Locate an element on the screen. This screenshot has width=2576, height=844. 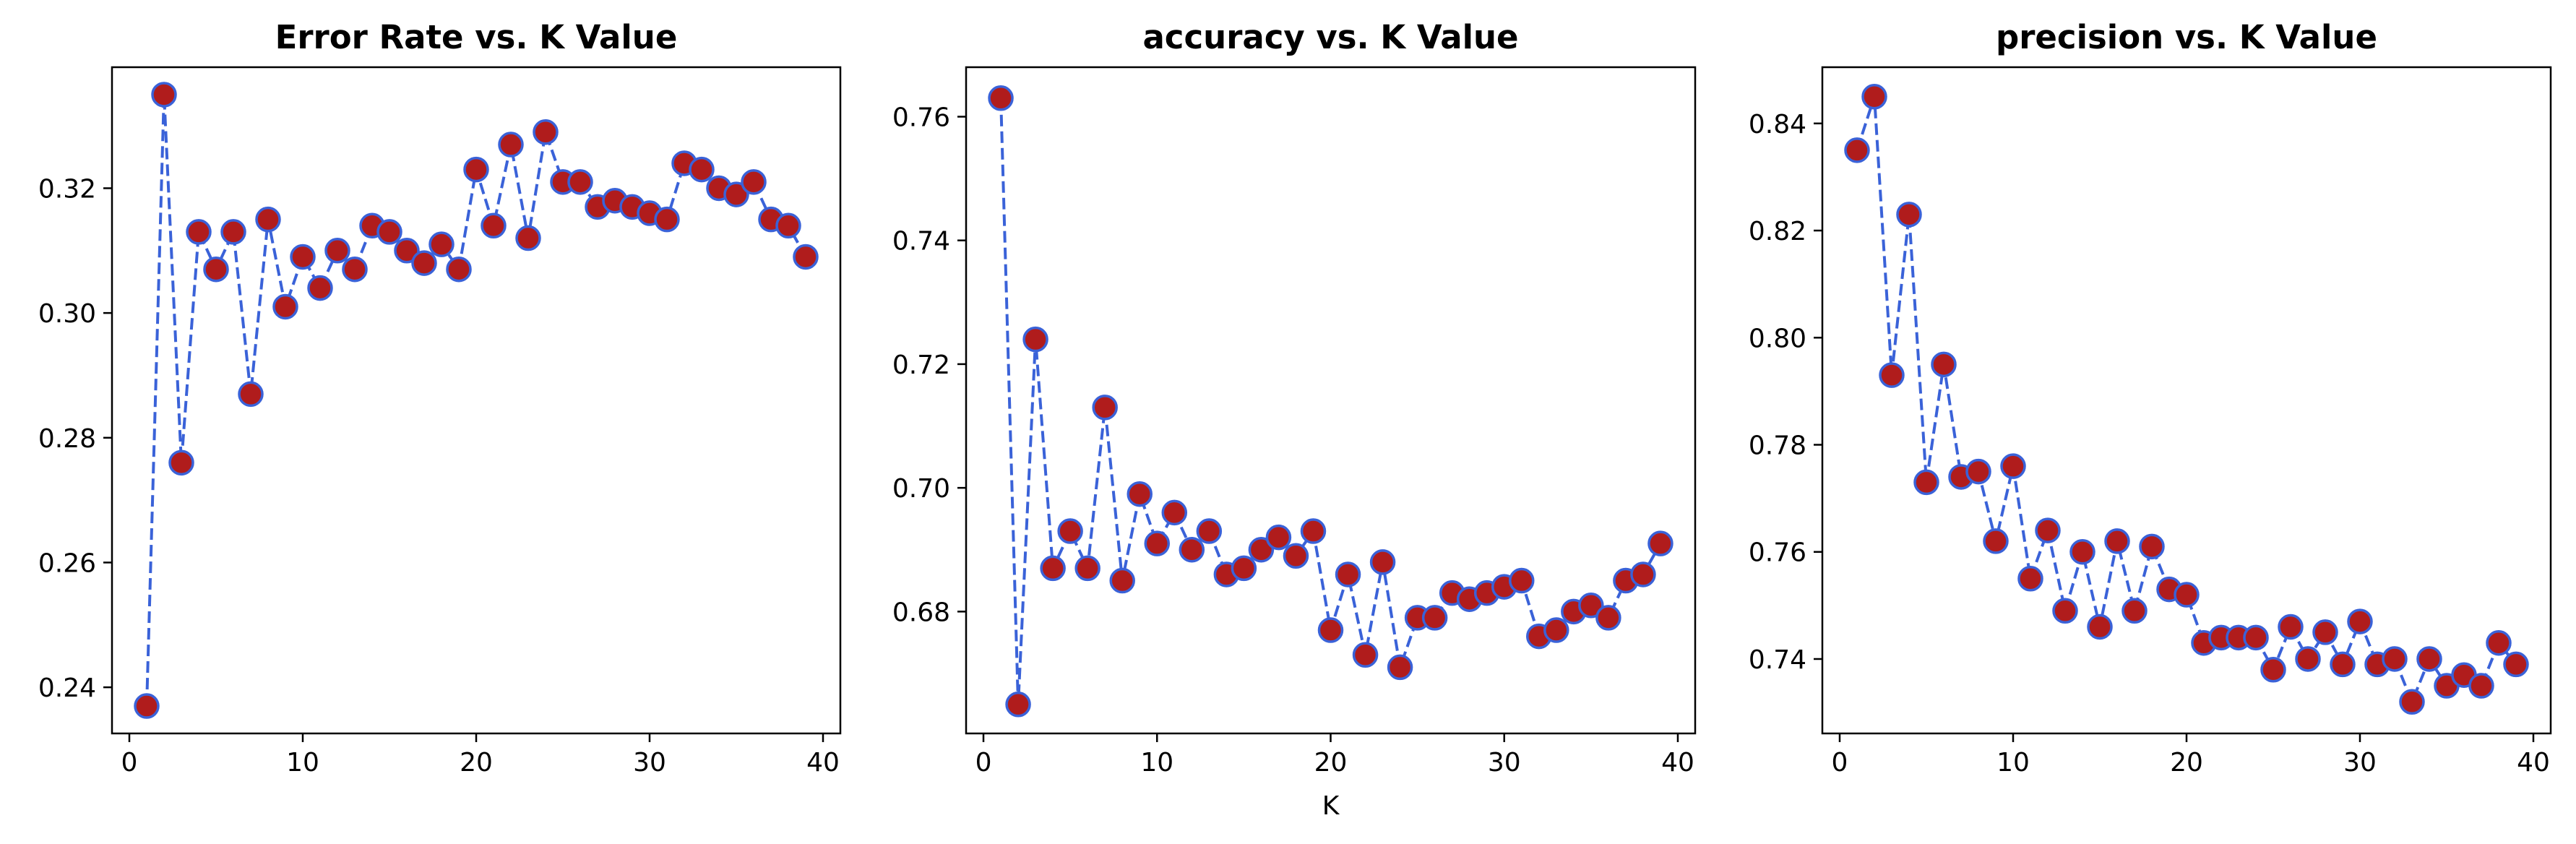
y-tick-label: 0.32 is located at coordinates (67, 189).